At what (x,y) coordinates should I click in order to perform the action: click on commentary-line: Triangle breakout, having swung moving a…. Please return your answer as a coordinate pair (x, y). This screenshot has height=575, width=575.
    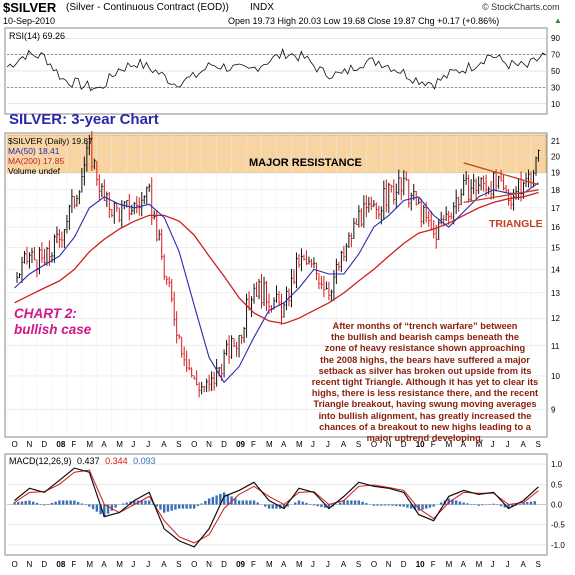
    Looking at the image, I should click on (425, 404).